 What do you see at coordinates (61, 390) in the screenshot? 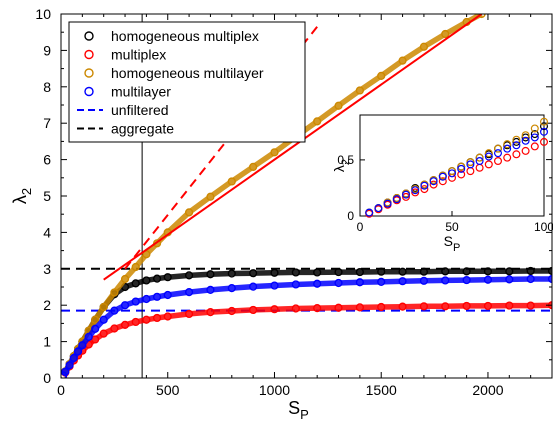
I see `x-tick-label: 0` at bounding box center [61, 390].